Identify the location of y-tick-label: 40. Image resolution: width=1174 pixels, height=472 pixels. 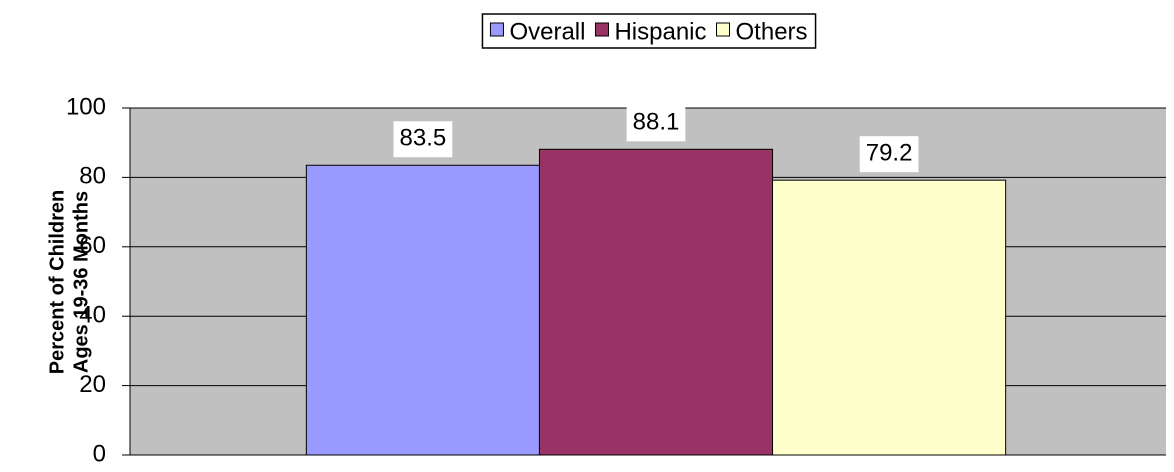
(92, 315).